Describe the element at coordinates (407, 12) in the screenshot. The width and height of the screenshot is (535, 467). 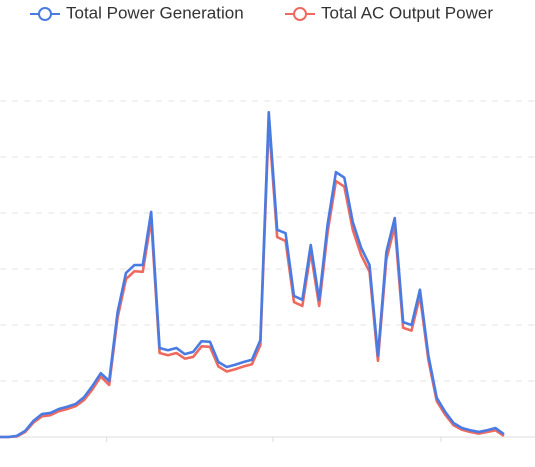
I see `legend-label: Total AC Output Power` at that location.